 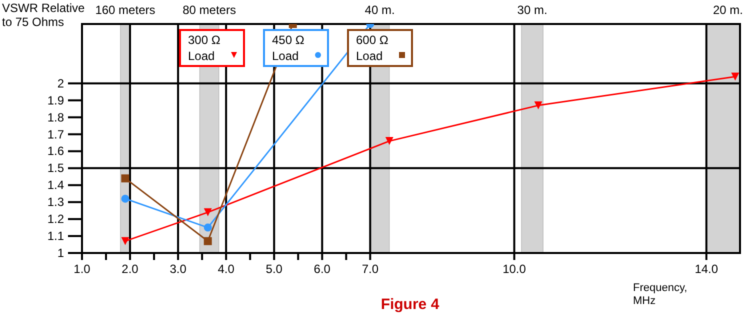 I want to click on x-tick-label: 3.0, so click(x=178, y=269).